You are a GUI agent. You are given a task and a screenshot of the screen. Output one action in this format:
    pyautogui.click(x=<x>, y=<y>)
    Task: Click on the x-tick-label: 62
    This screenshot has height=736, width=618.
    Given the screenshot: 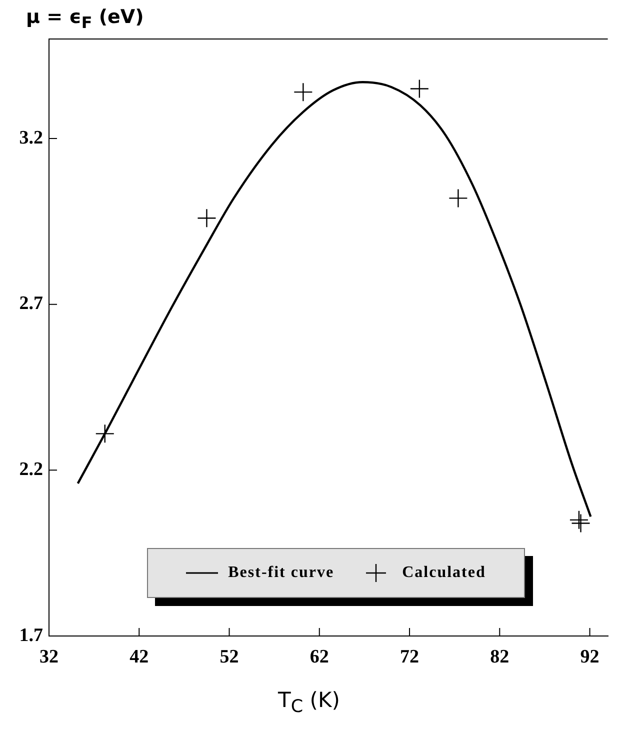 What is the action you would take?
    pyautogui.click(x=319, y=657)
    